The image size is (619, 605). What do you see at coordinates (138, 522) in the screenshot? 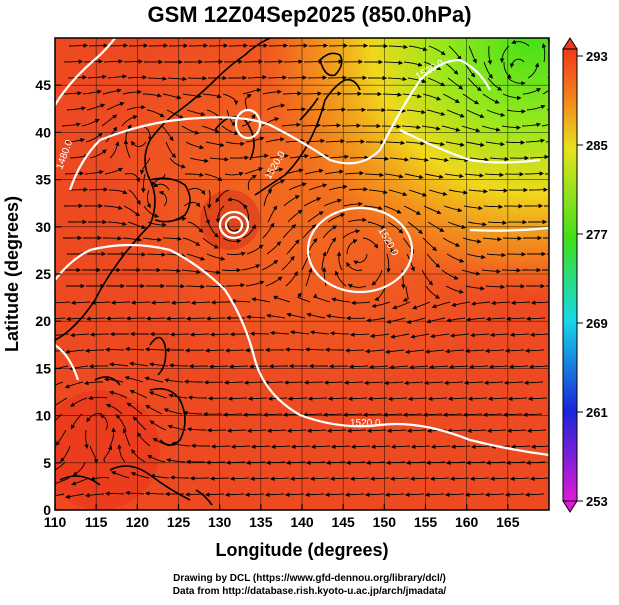
I see `x-tick-label: 120` at bounding box center [138, 522].